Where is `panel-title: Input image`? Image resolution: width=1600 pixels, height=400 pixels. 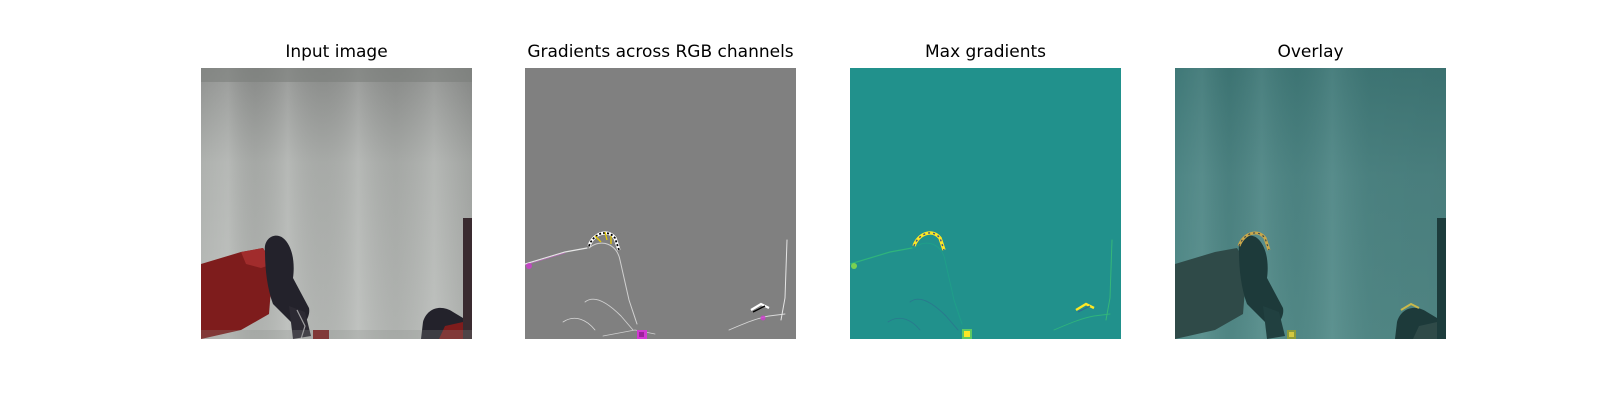
panel-title: Input image is located at coordinates (336, 52).